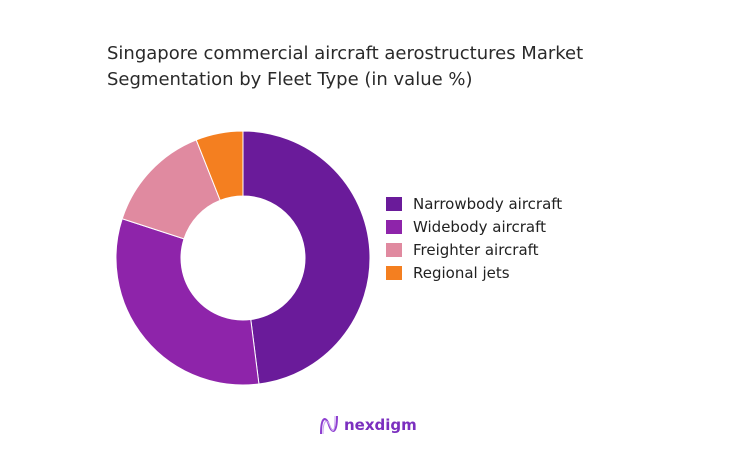 Image resolution: width=753 pixels, height=464 pixels. Describe the element at coordinates (488, 203) in the screenshot. I see `legend-label: Narrowbody aircraft` at that location.